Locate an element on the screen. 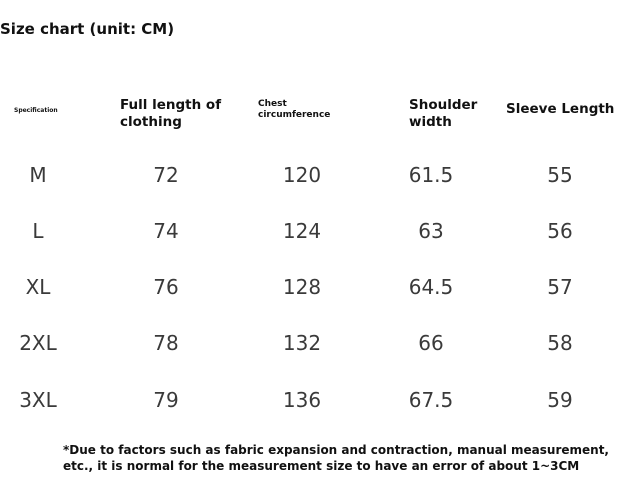 The image size is (642, 493). length-cell: 74 is located at coordinates (166, 231).